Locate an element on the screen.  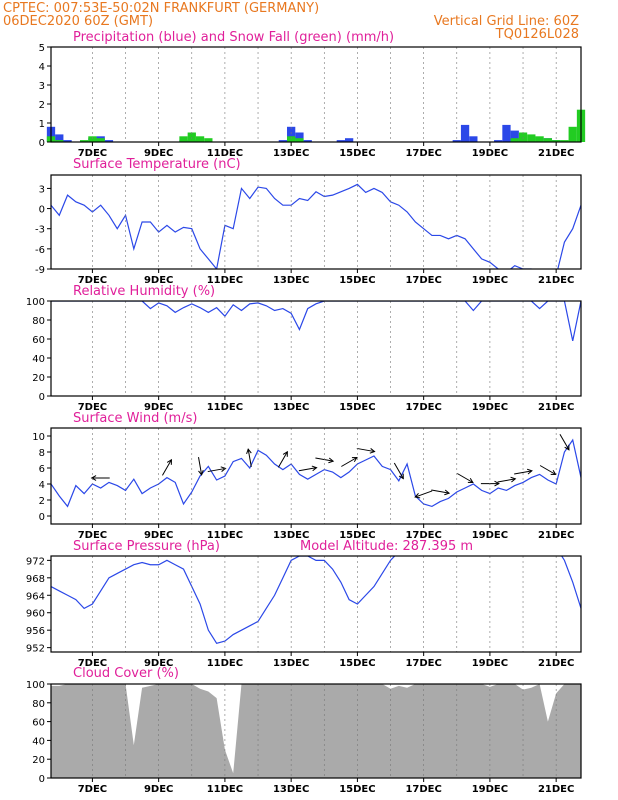
temp-x-tick-label: 7DEC is located at coordinates (92, 280).